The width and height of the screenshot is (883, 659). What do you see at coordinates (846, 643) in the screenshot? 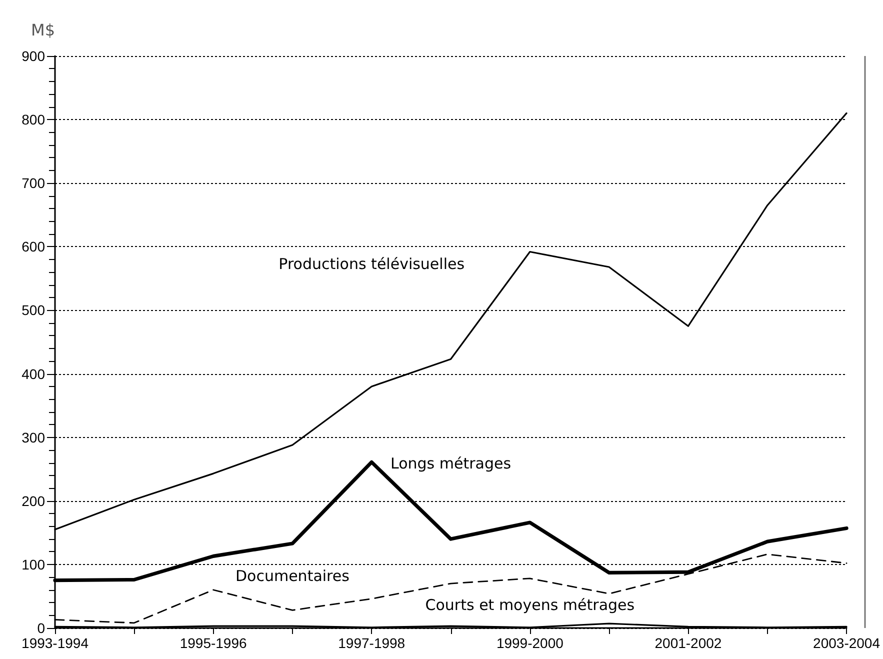
I see `x-tick-label: 2003-2004` at bounding box center [846, 643].